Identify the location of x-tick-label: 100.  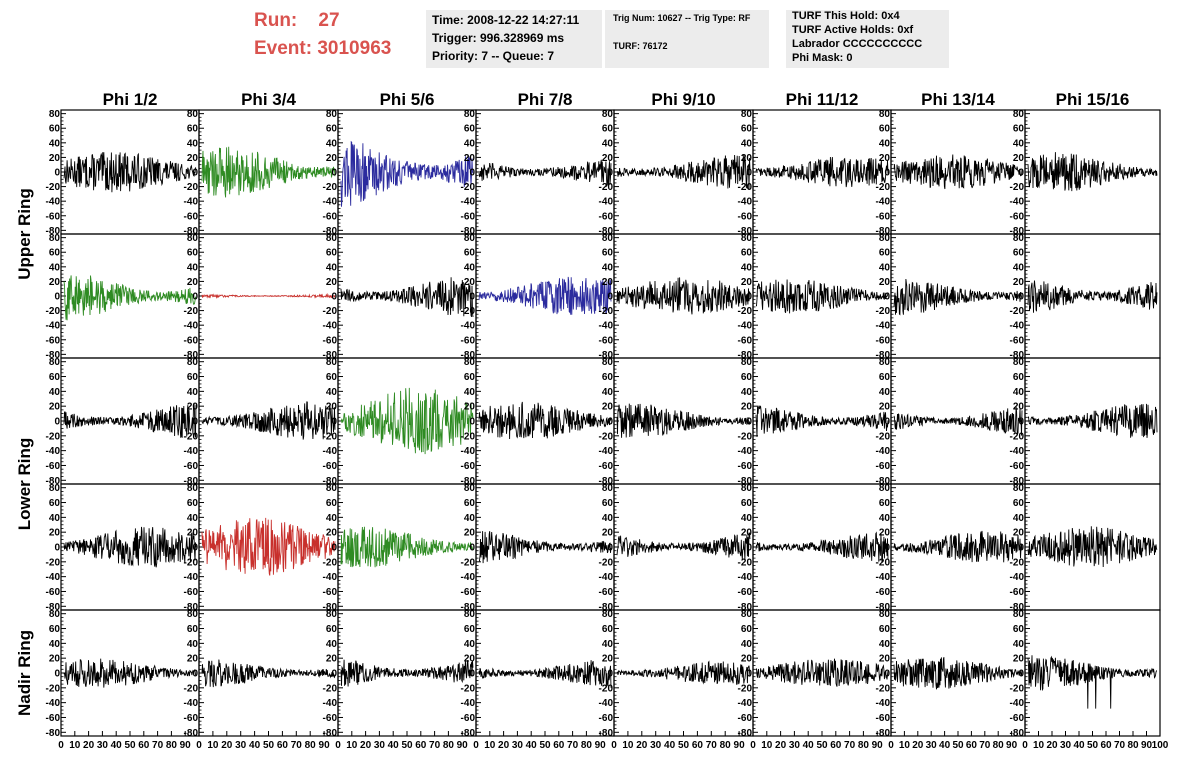
(1160, 745).